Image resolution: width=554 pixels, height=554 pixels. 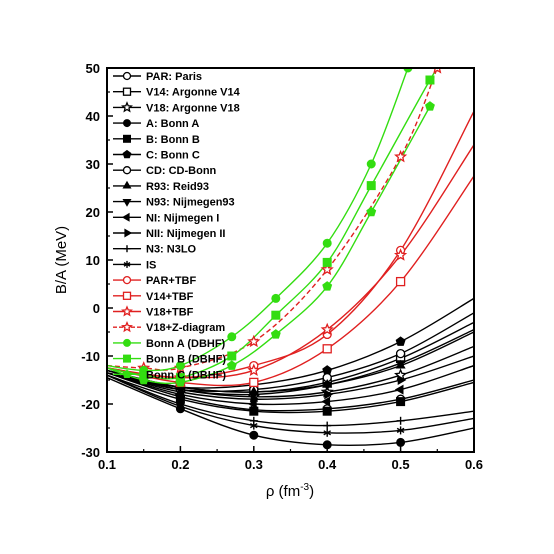 I want to click on legend-entry-ni-nijmegen-i: NI: Nijmegen I, so click(x=166, y=218).